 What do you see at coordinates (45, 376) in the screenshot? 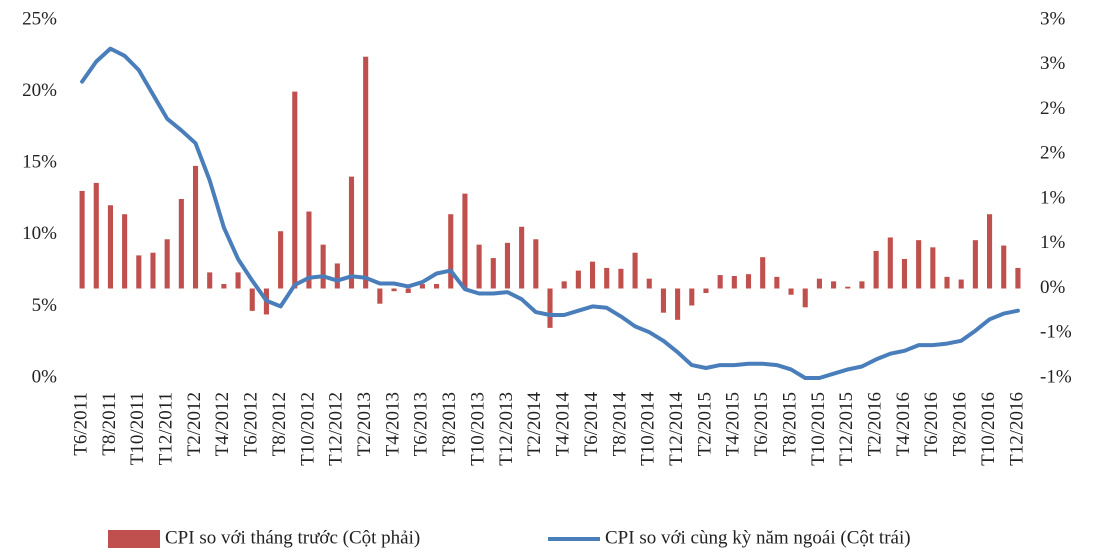
I see `y-tick-label: 0%` at bounding box center [45, 376].